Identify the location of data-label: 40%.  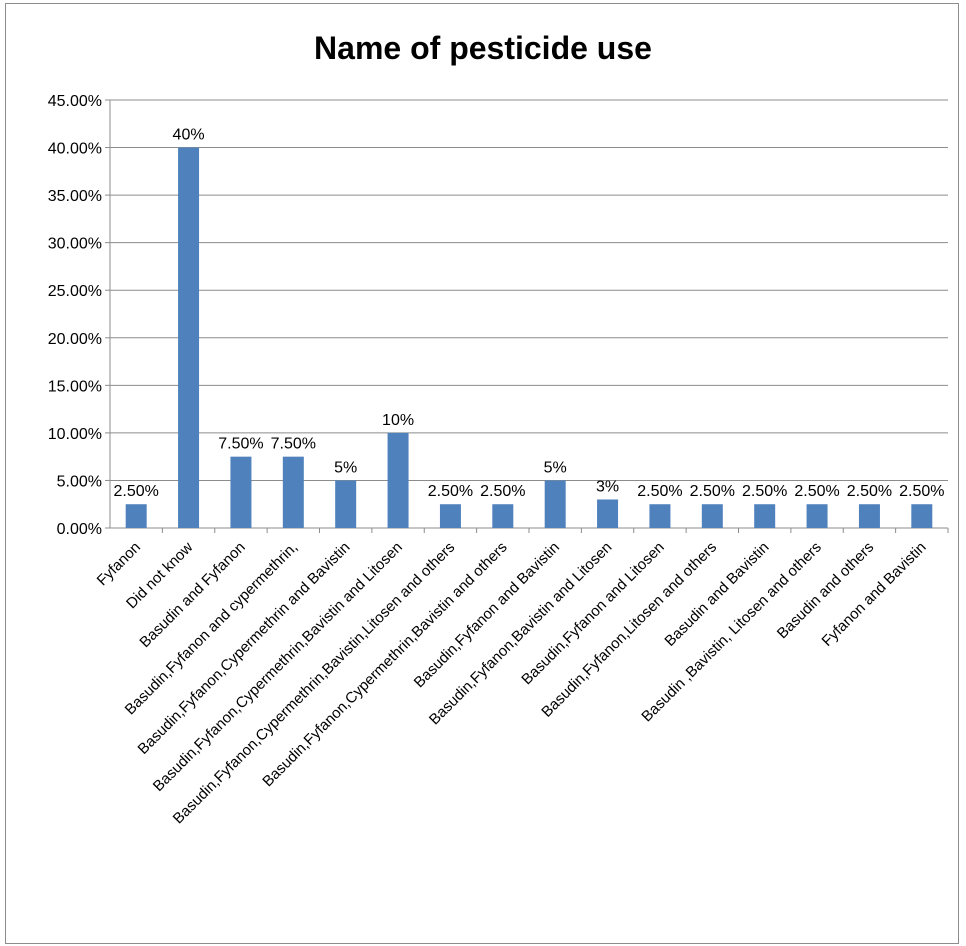
(189, 135).